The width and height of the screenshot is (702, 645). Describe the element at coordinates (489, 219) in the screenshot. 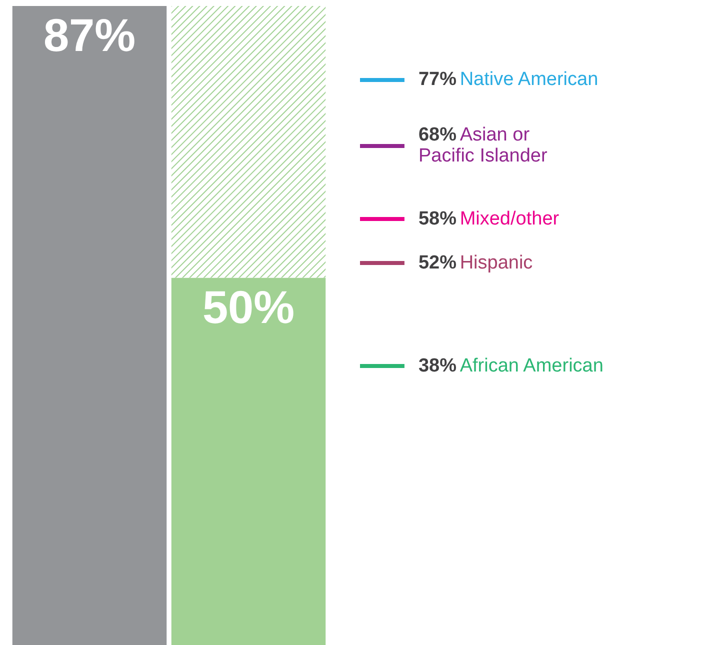

I see `ref-line-label: 58% Mixed/other` at that location.